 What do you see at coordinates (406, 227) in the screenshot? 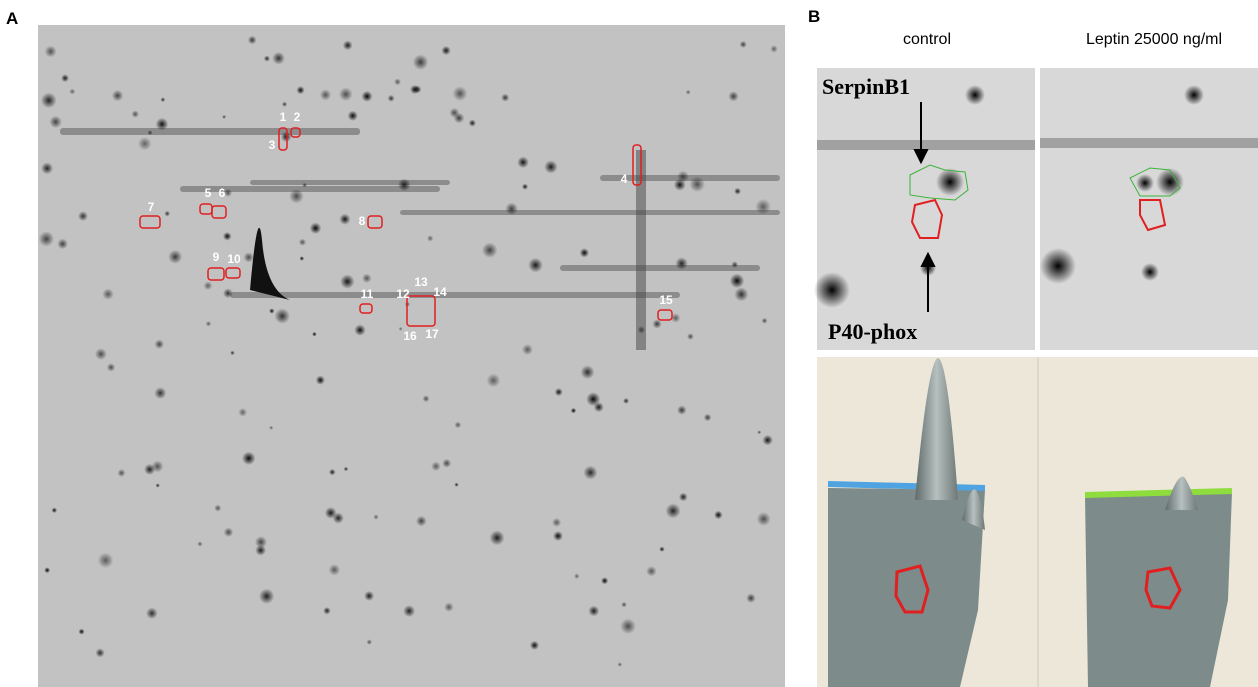
I see `spot-outlines` at bounding box center [406, 227].